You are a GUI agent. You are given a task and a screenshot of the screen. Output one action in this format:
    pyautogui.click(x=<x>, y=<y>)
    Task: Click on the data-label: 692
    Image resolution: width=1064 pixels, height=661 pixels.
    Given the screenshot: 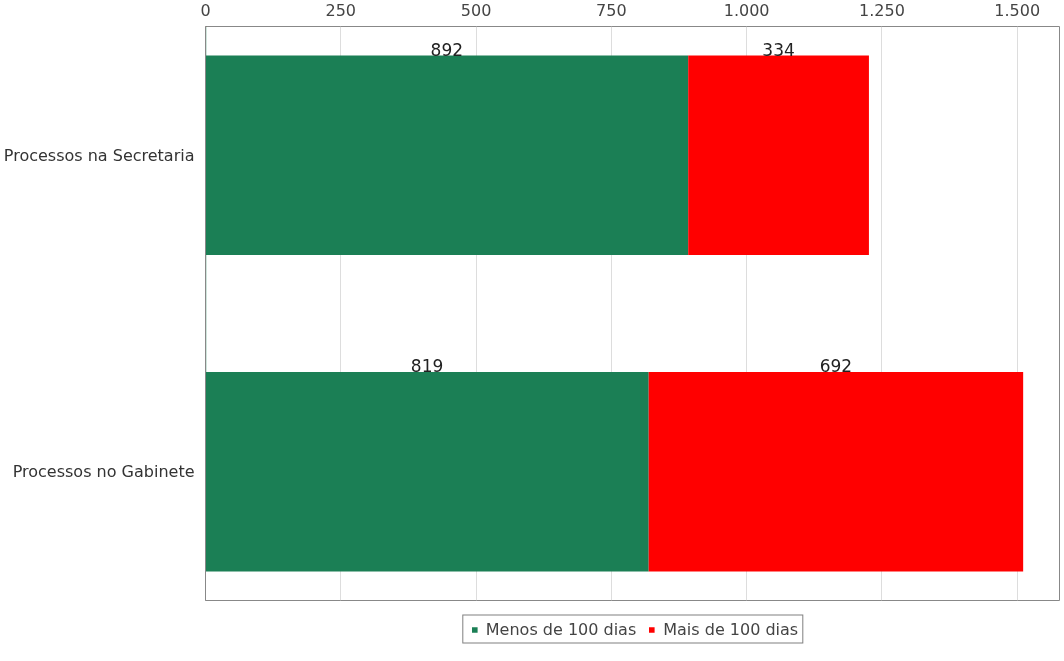 What is the action you would take?
    pyautogui.click(x=836, y=366)
    